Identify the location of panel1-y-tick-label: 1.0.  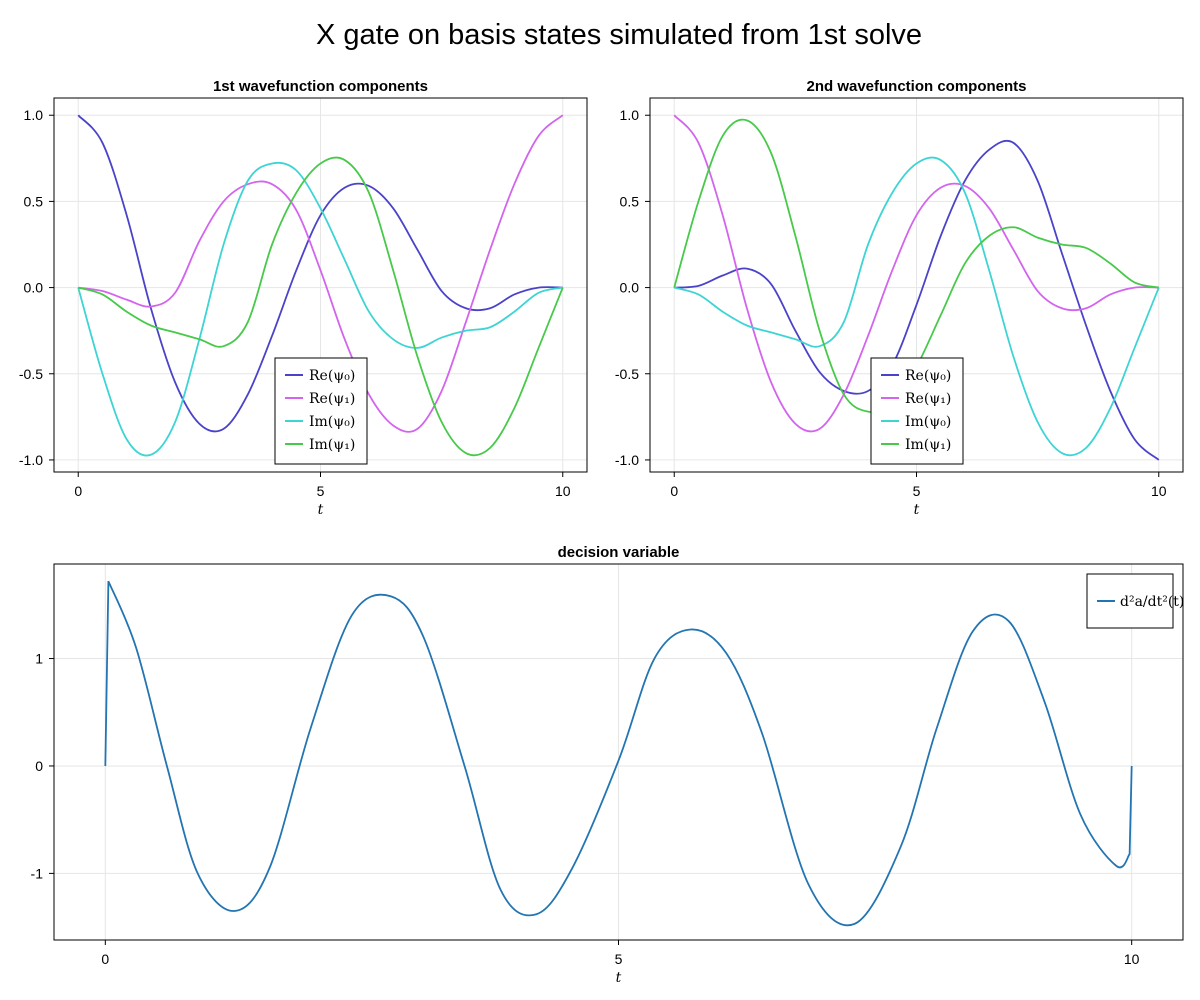
(34, 115).